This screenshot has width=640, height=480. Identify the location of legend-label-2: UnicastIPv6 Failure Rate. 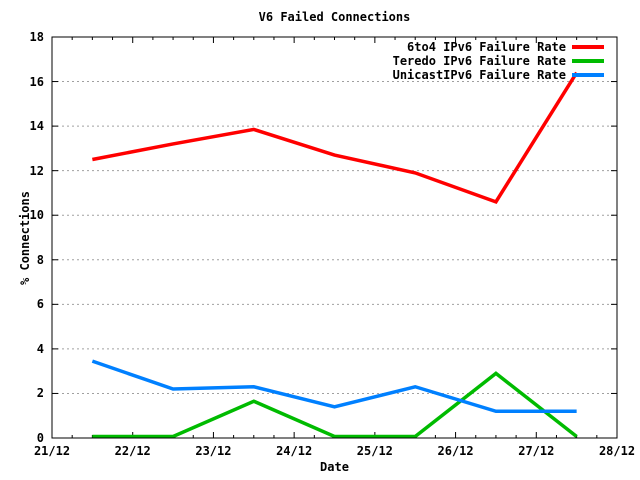
(479, 75).